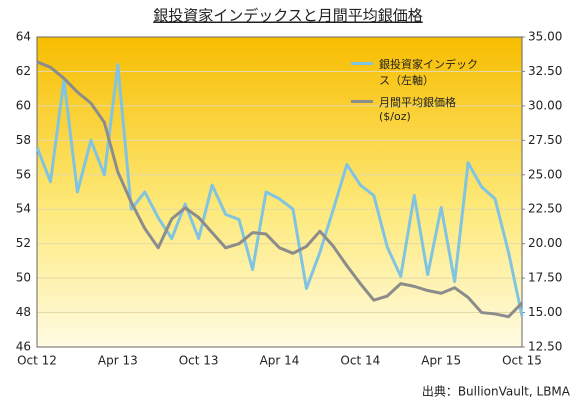 The width and height of the screenshot is (577, 403). I want to click on source: 出典：BullionVault, LBMA, so click(496, 392).